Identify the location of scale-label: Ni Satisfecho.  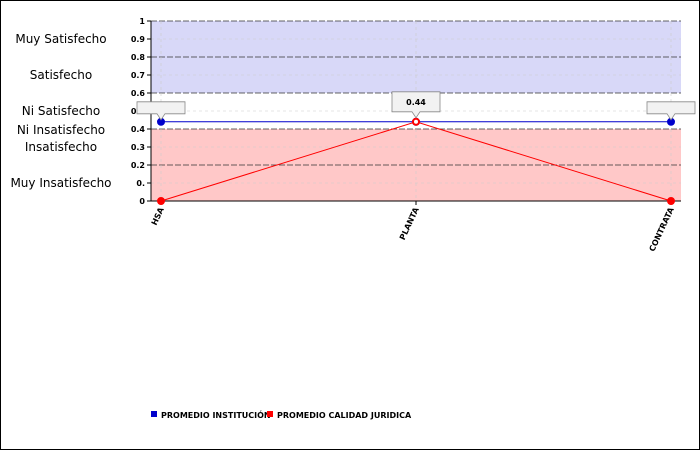
(61, 111).